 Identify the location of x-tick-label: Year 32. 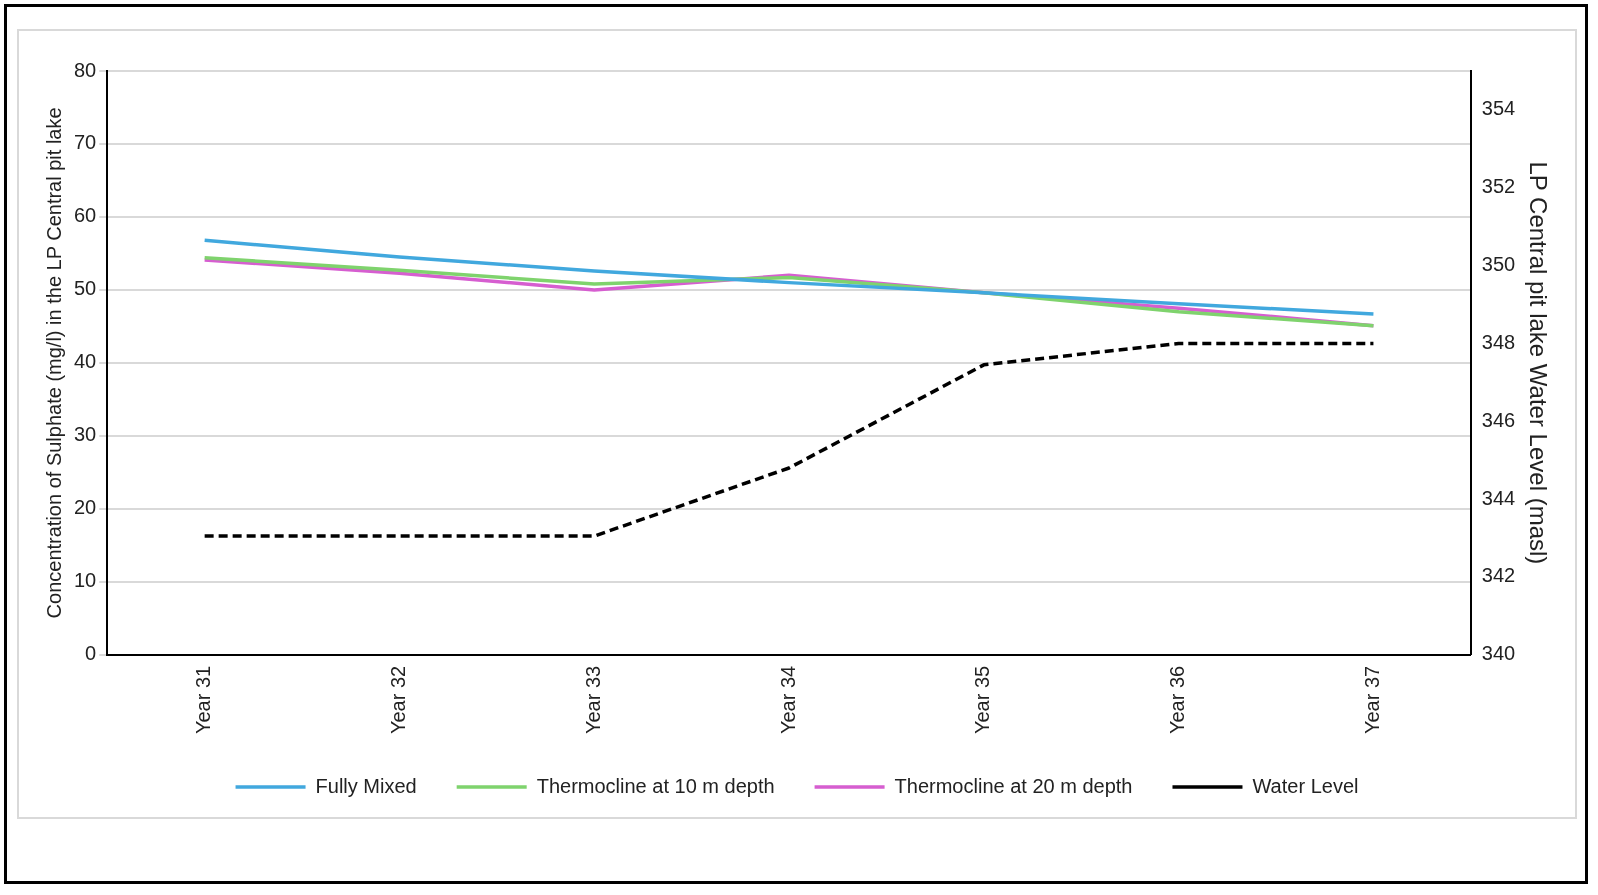
(397, 700).